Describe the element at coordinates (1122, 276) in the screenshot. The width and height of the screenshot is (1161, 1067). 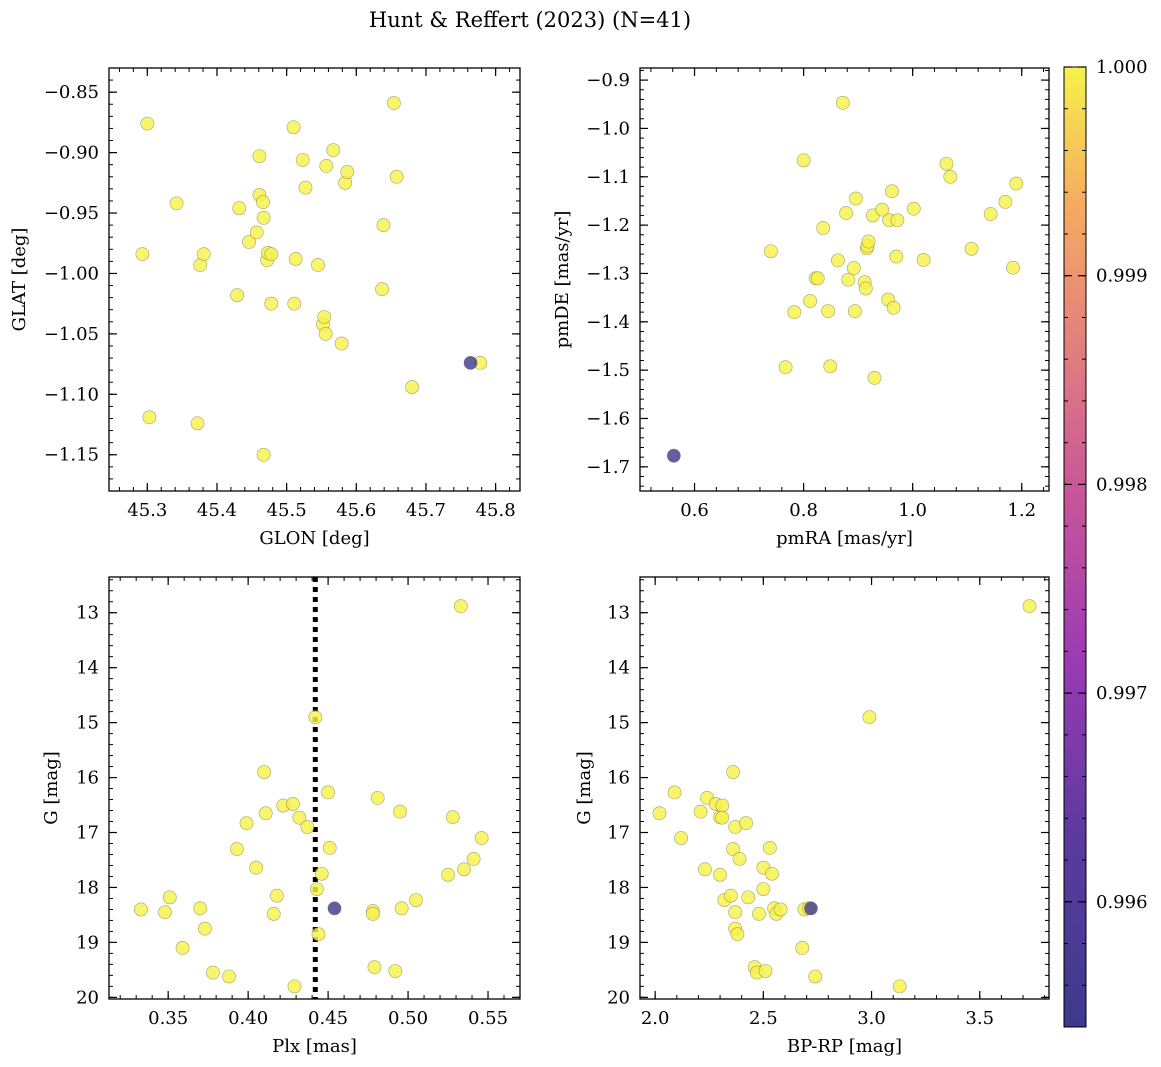
I see `colorbar-tick-label: 0.999` at that location.